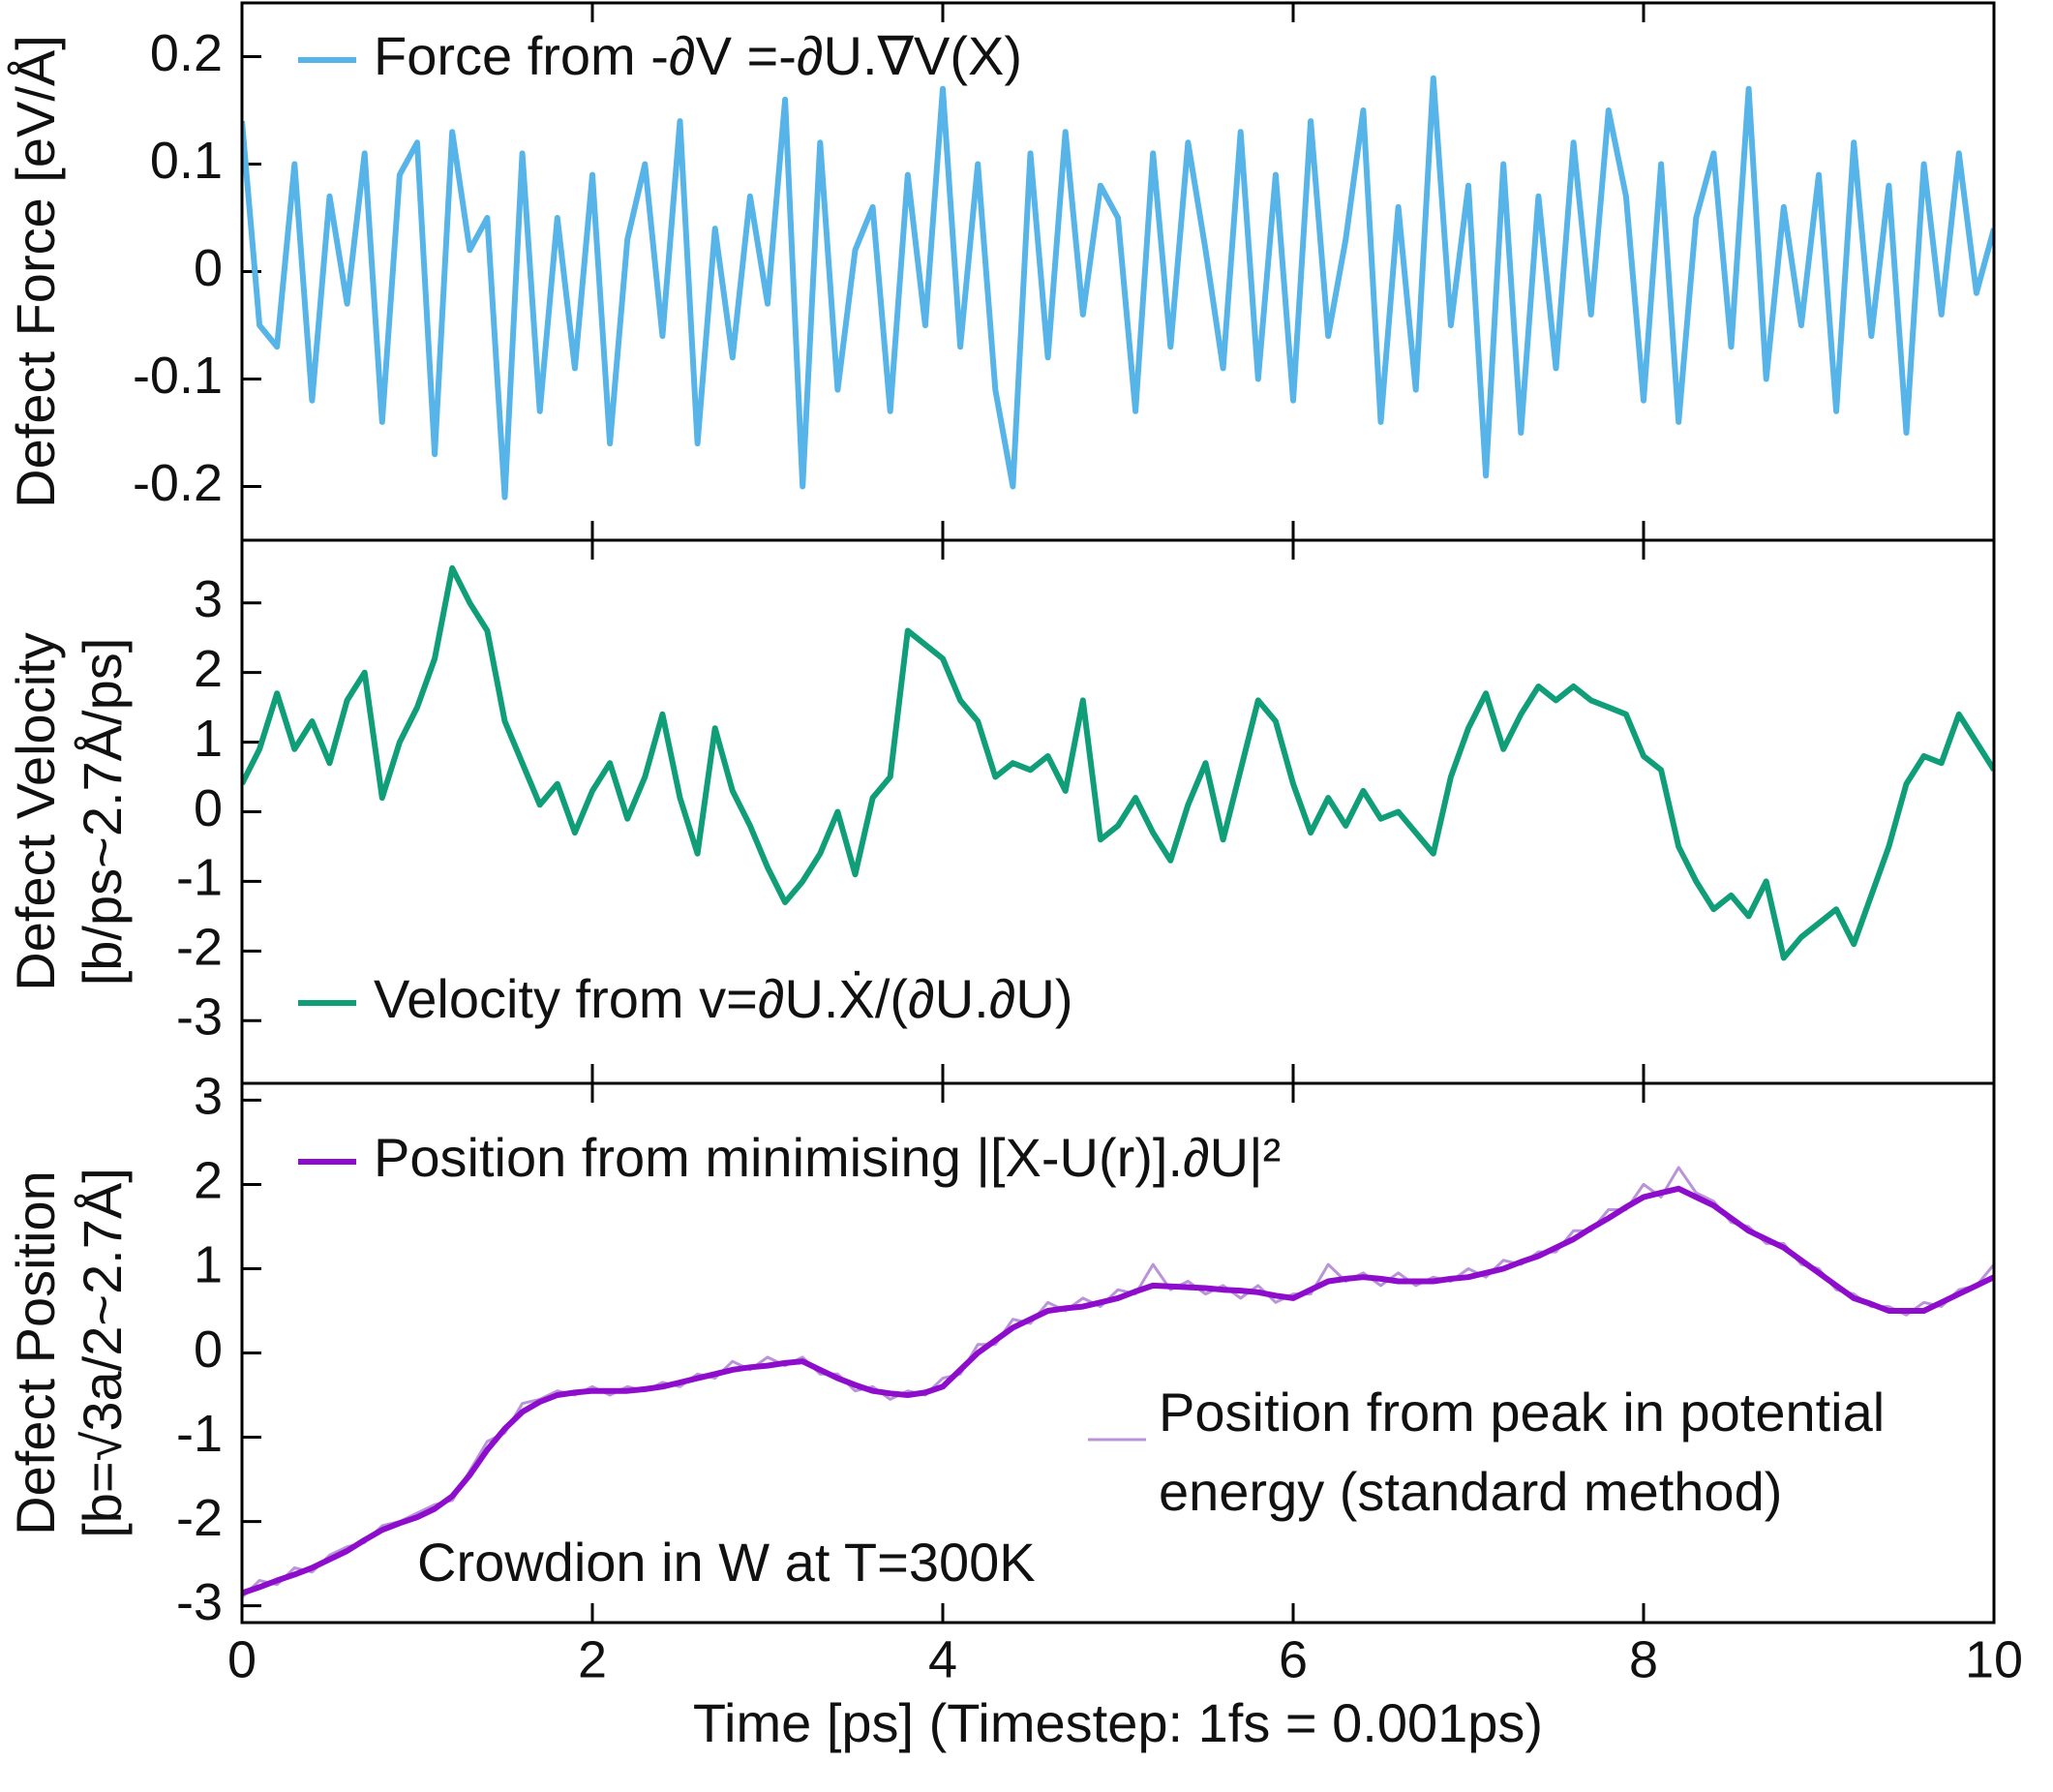 The image size is (2053, 1792). What do you see at coordinates (103, 812) in the screenshot?
I see `y-axis-label: [b/ps~2.7Å/ps]` at bounding box center [103, 812].